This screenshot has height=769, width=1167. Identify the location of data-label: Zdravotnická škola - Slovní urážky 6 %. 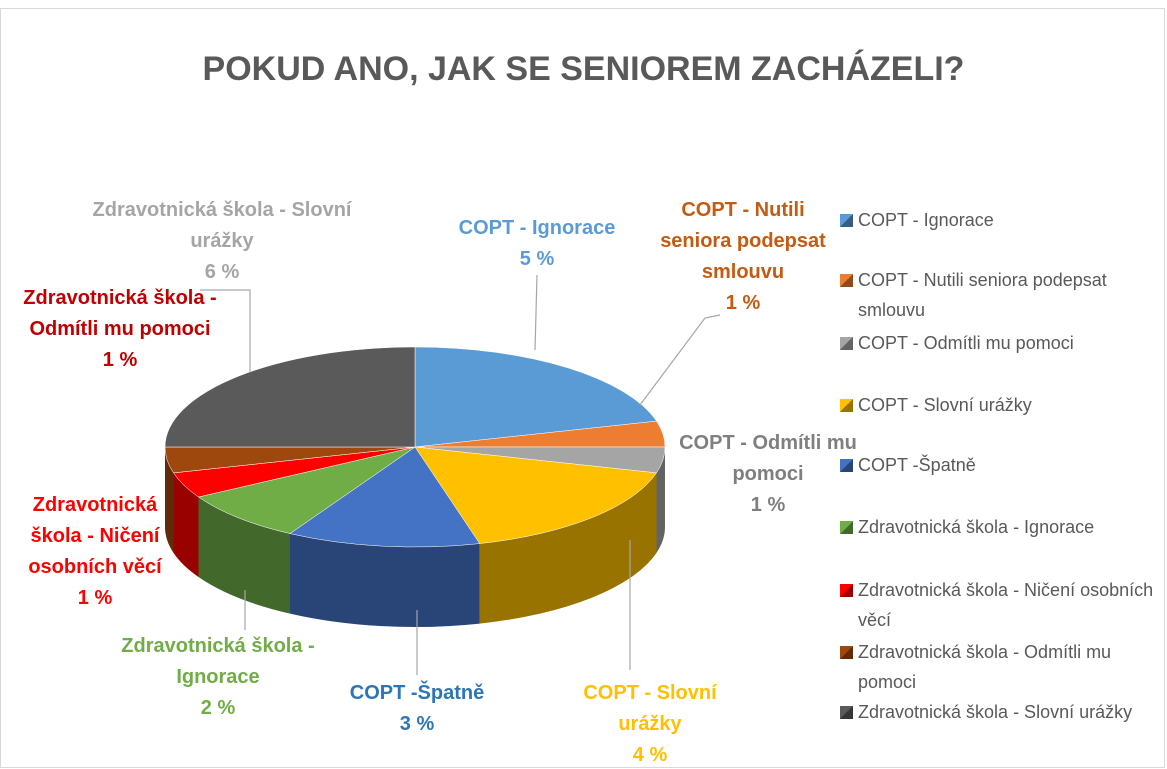
(222, 241).